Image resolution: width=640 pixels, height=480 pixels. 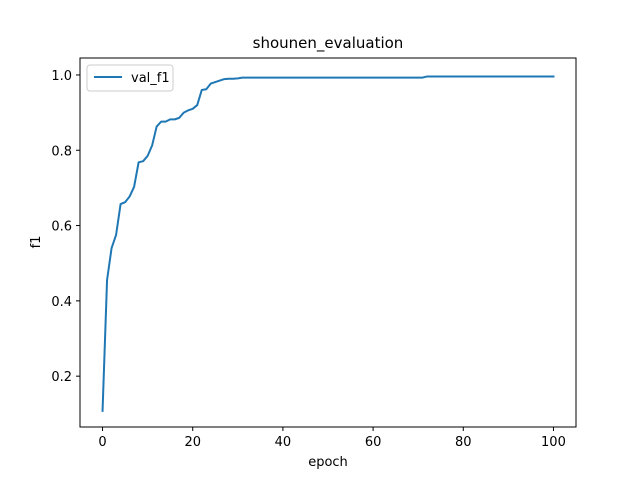 What do you see at coordinates (373, 442) in the screenshot?
I see `x-tick-label: 60` at bounding box center [373, 442].